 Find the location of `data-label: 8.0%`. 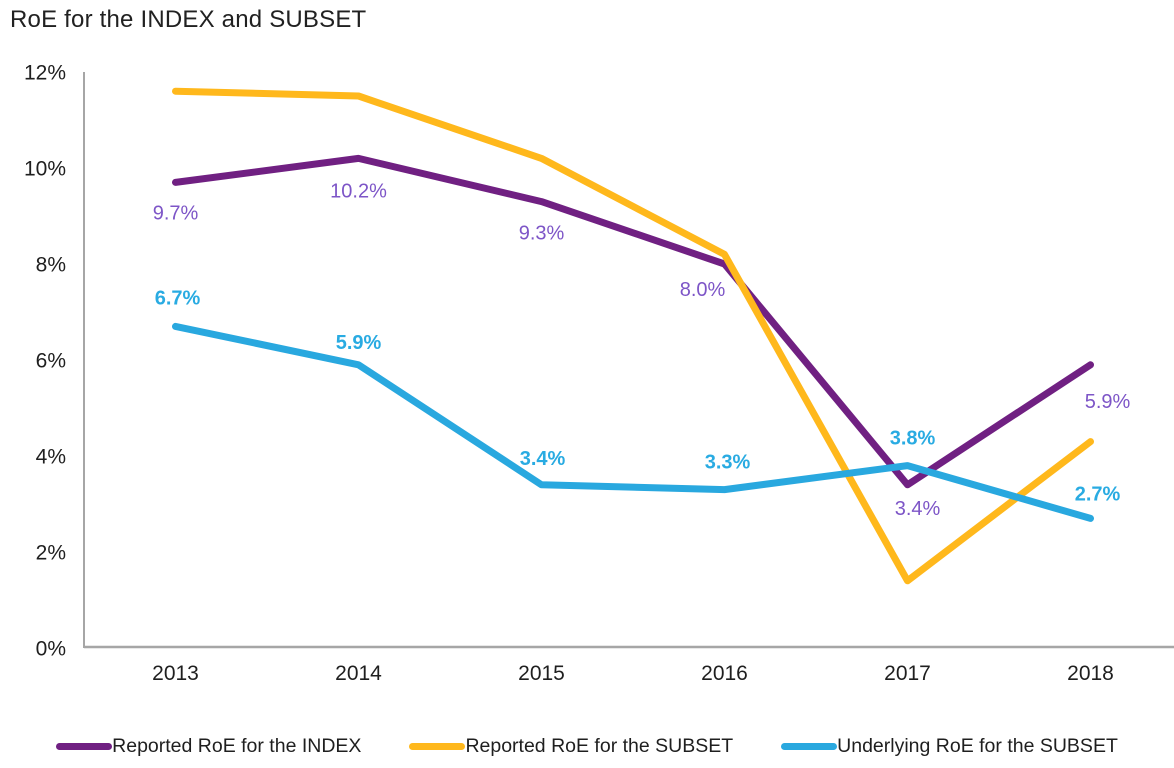

data-label: 8.0% is located at coordinates (703, 290).